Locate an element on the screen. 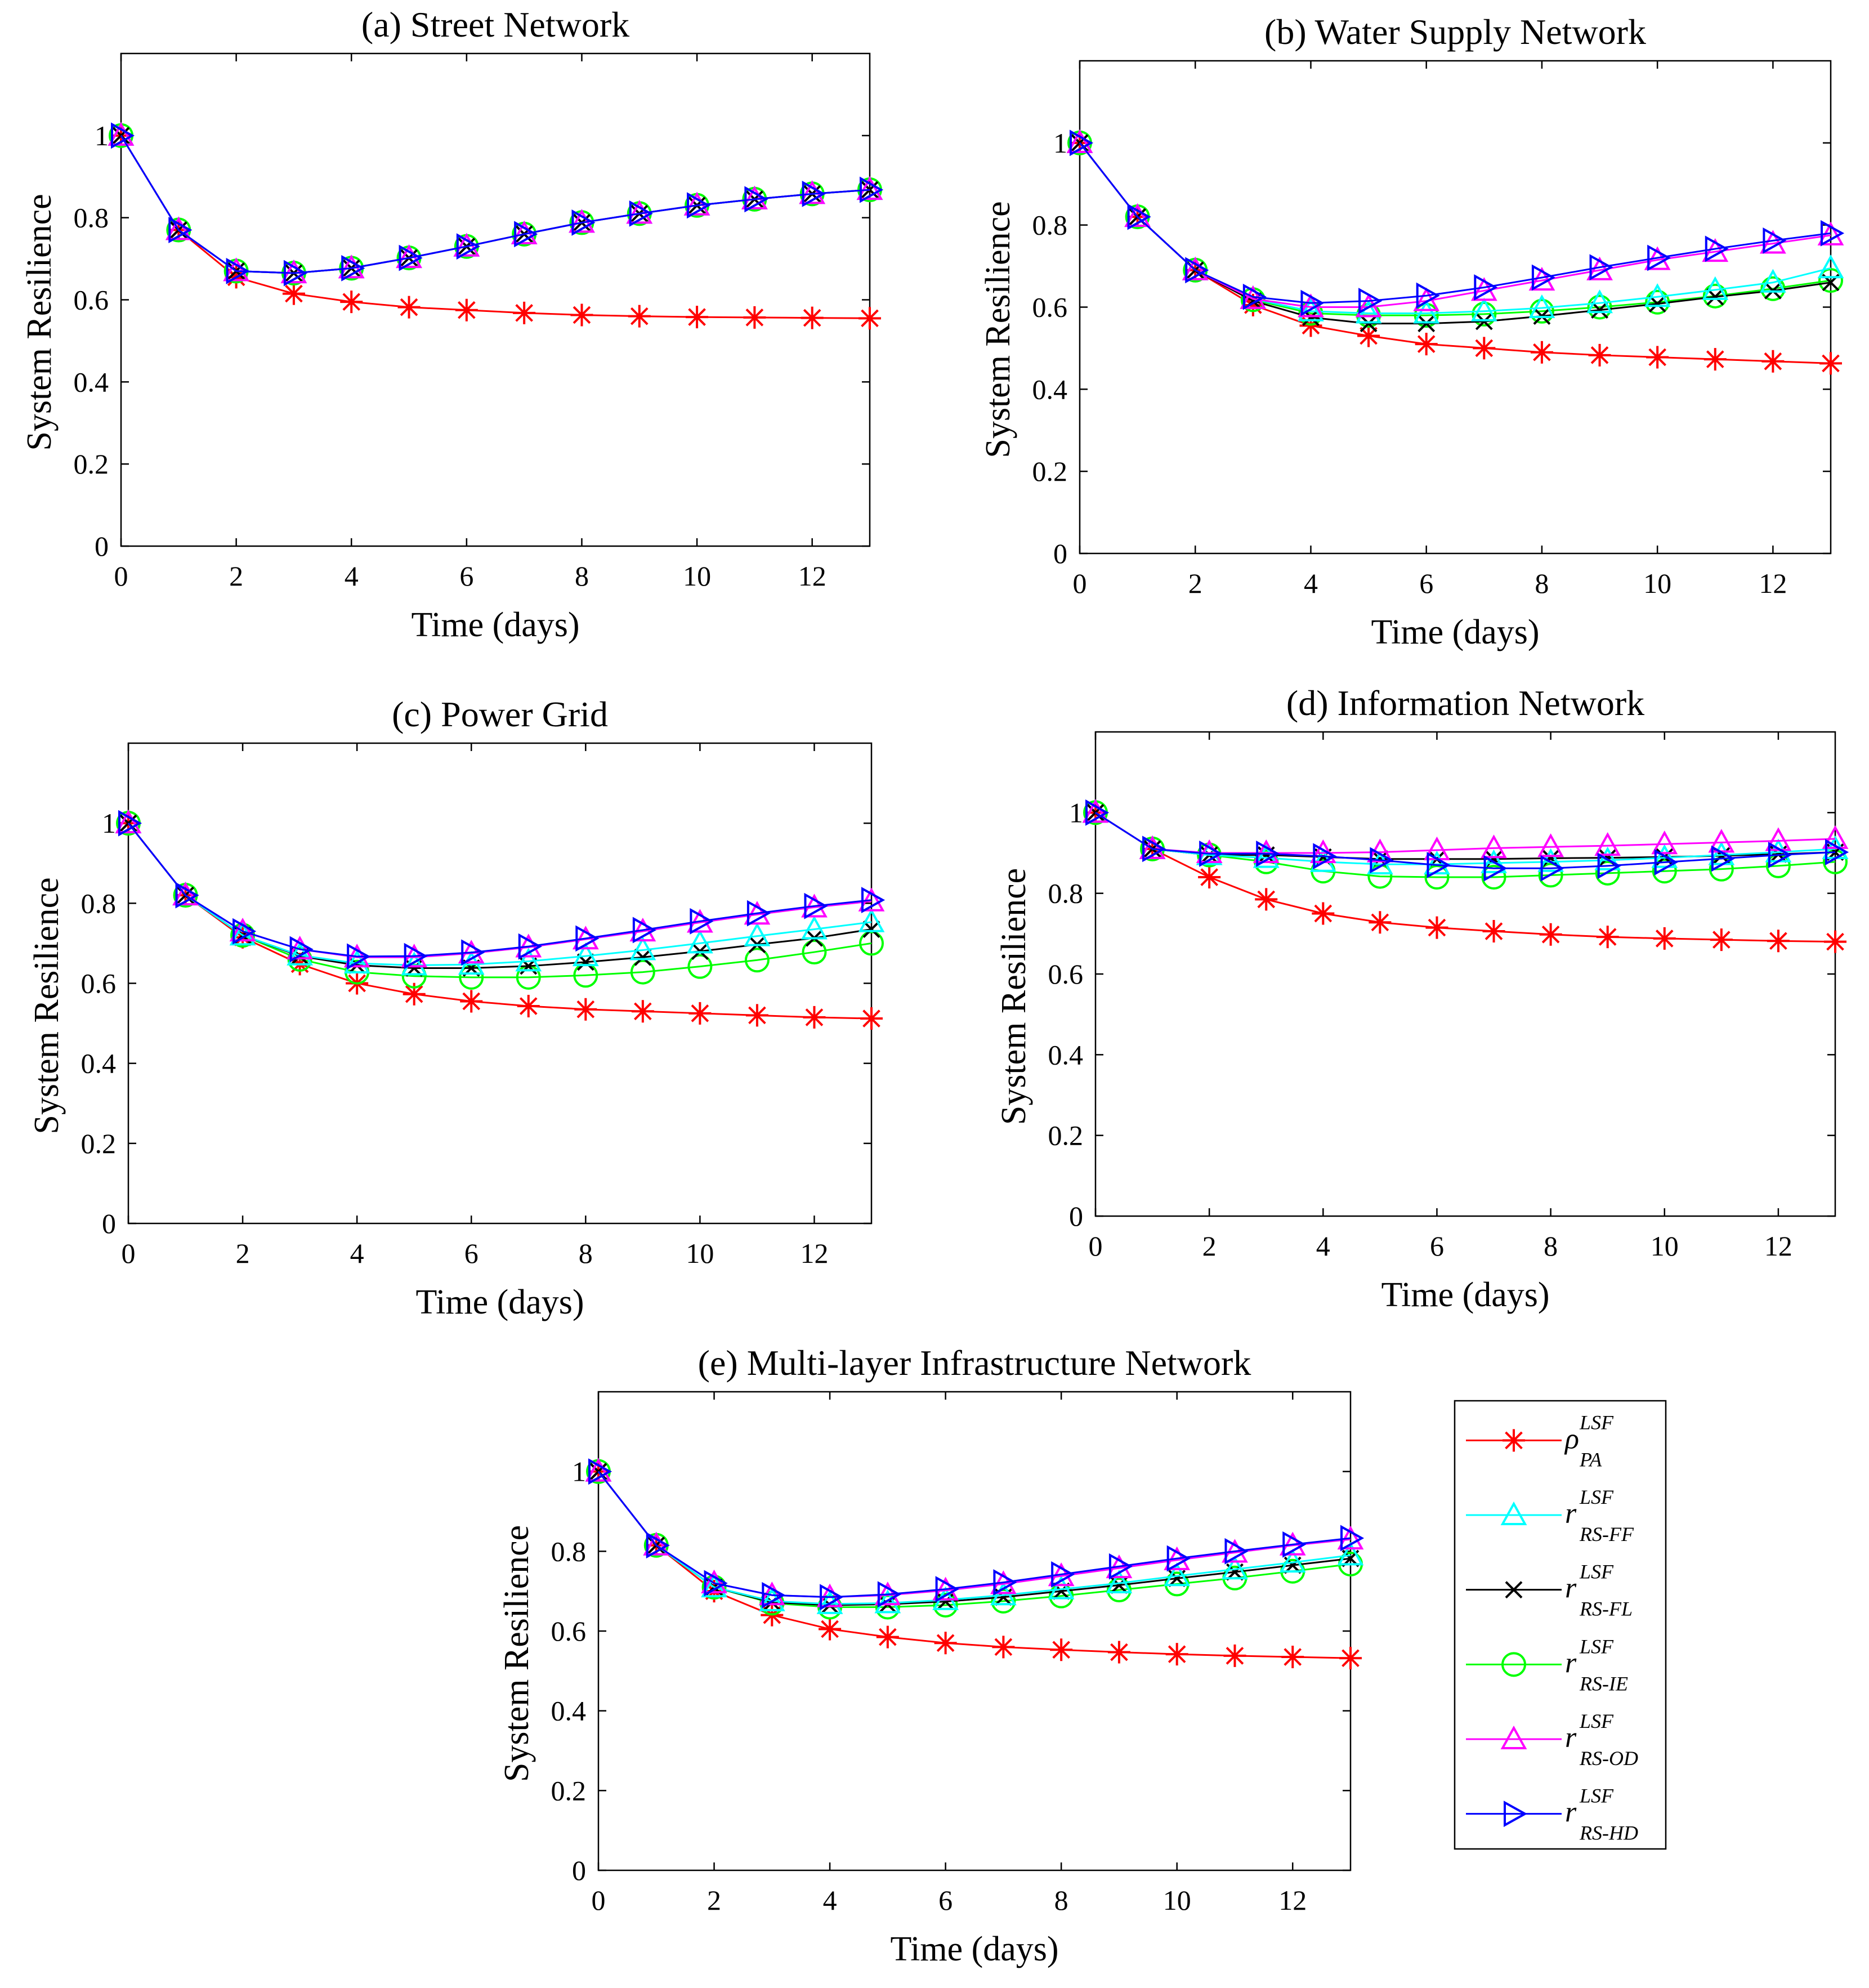 The width and height of the screenshot is (1869, 1988). x-tick-label: 6 is located at coordinates (946, 1900).